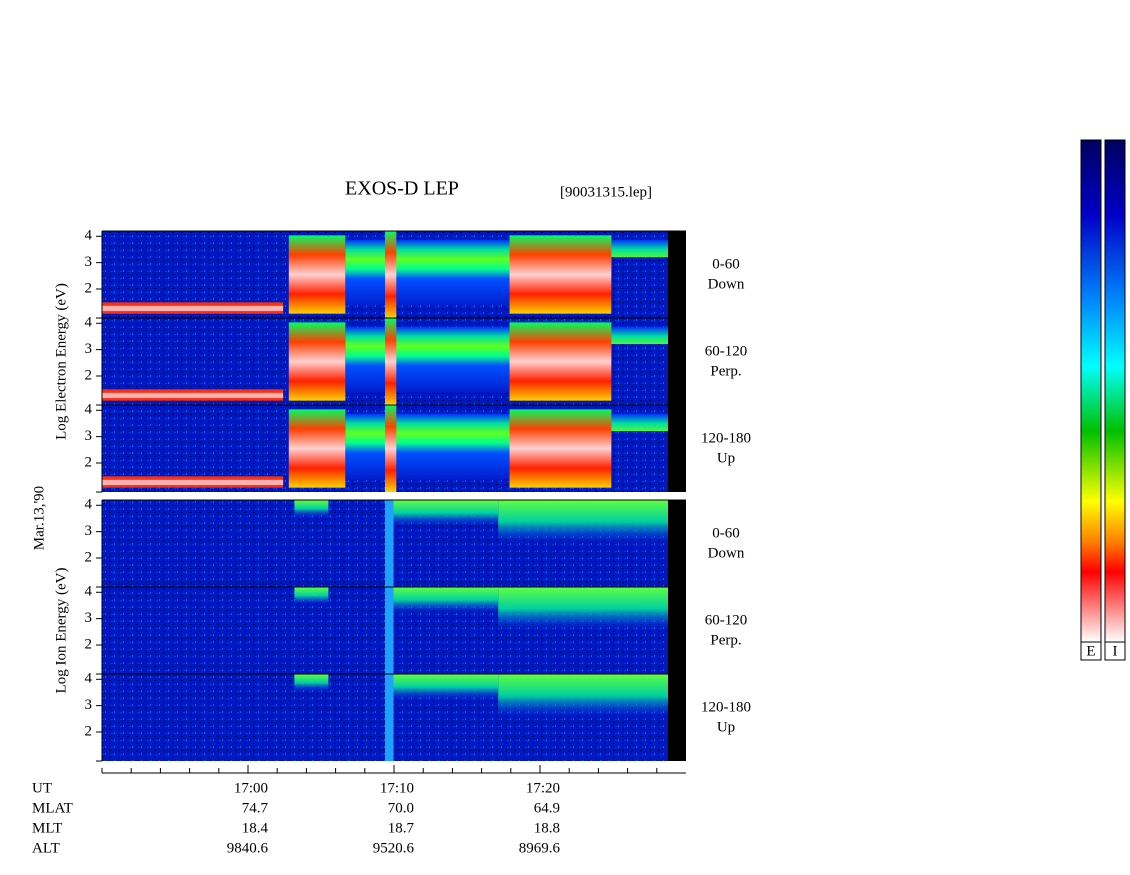 The width and height of the screenshot is (1130, 875). Describe the element at coordinates (47, 828) in the screenshot. I see `ephemeris-label: MLT` at that location.